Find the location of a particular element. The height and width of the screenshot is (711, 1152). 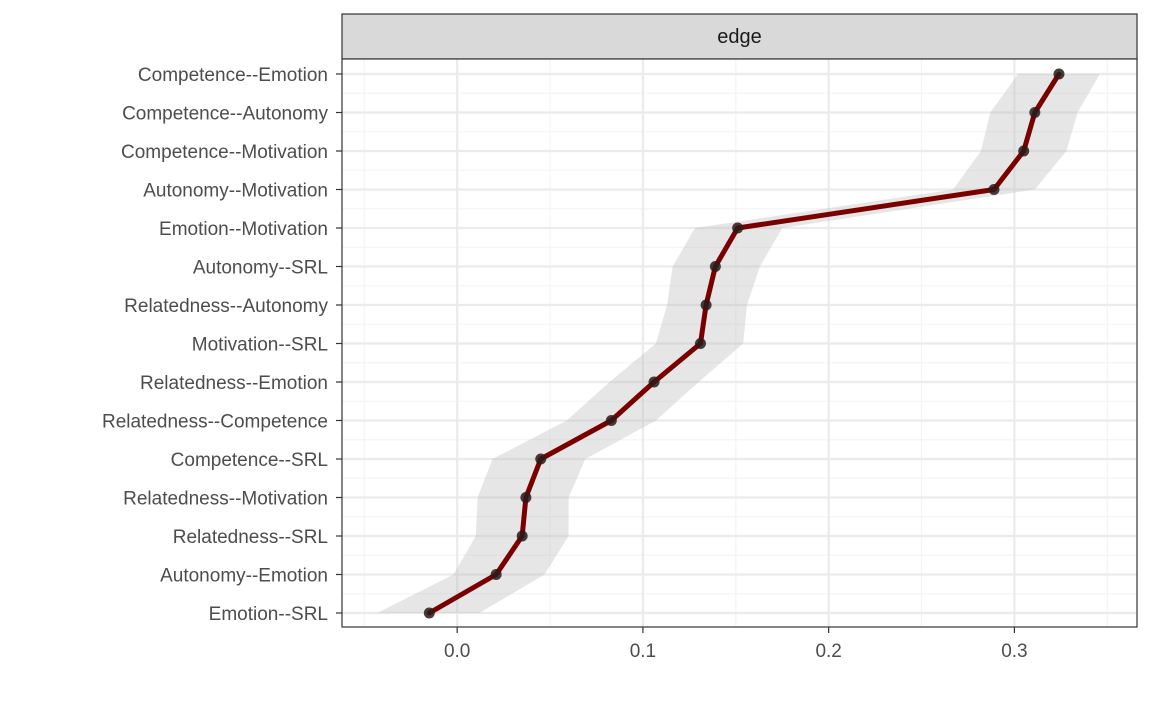

x-tick-label: 0.3 is located at coordinates (1014, 651).